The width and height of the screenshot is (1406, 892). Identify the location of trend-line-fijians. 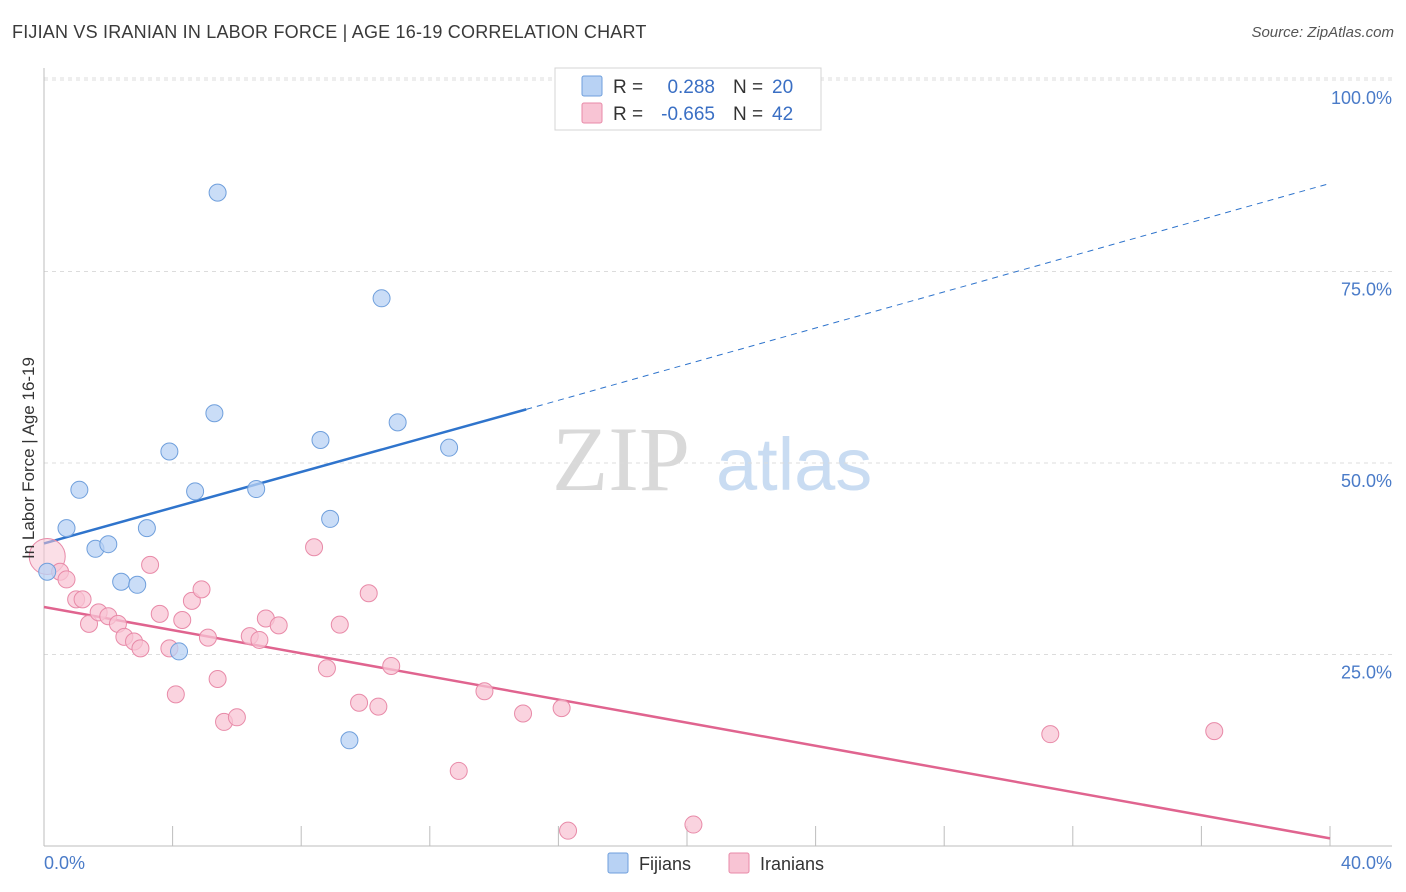
(285, 476).